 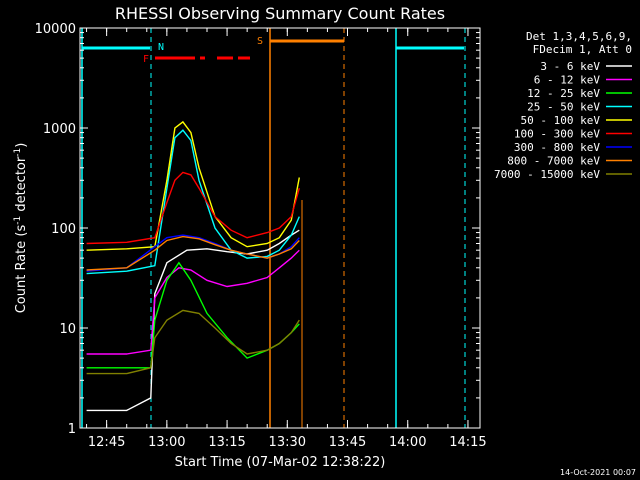 What do you see at coordinates (547, 174) in the screenshot?
I see `legend-label-9: 7000 - 15000 keV` at bounding box center [547, 174].